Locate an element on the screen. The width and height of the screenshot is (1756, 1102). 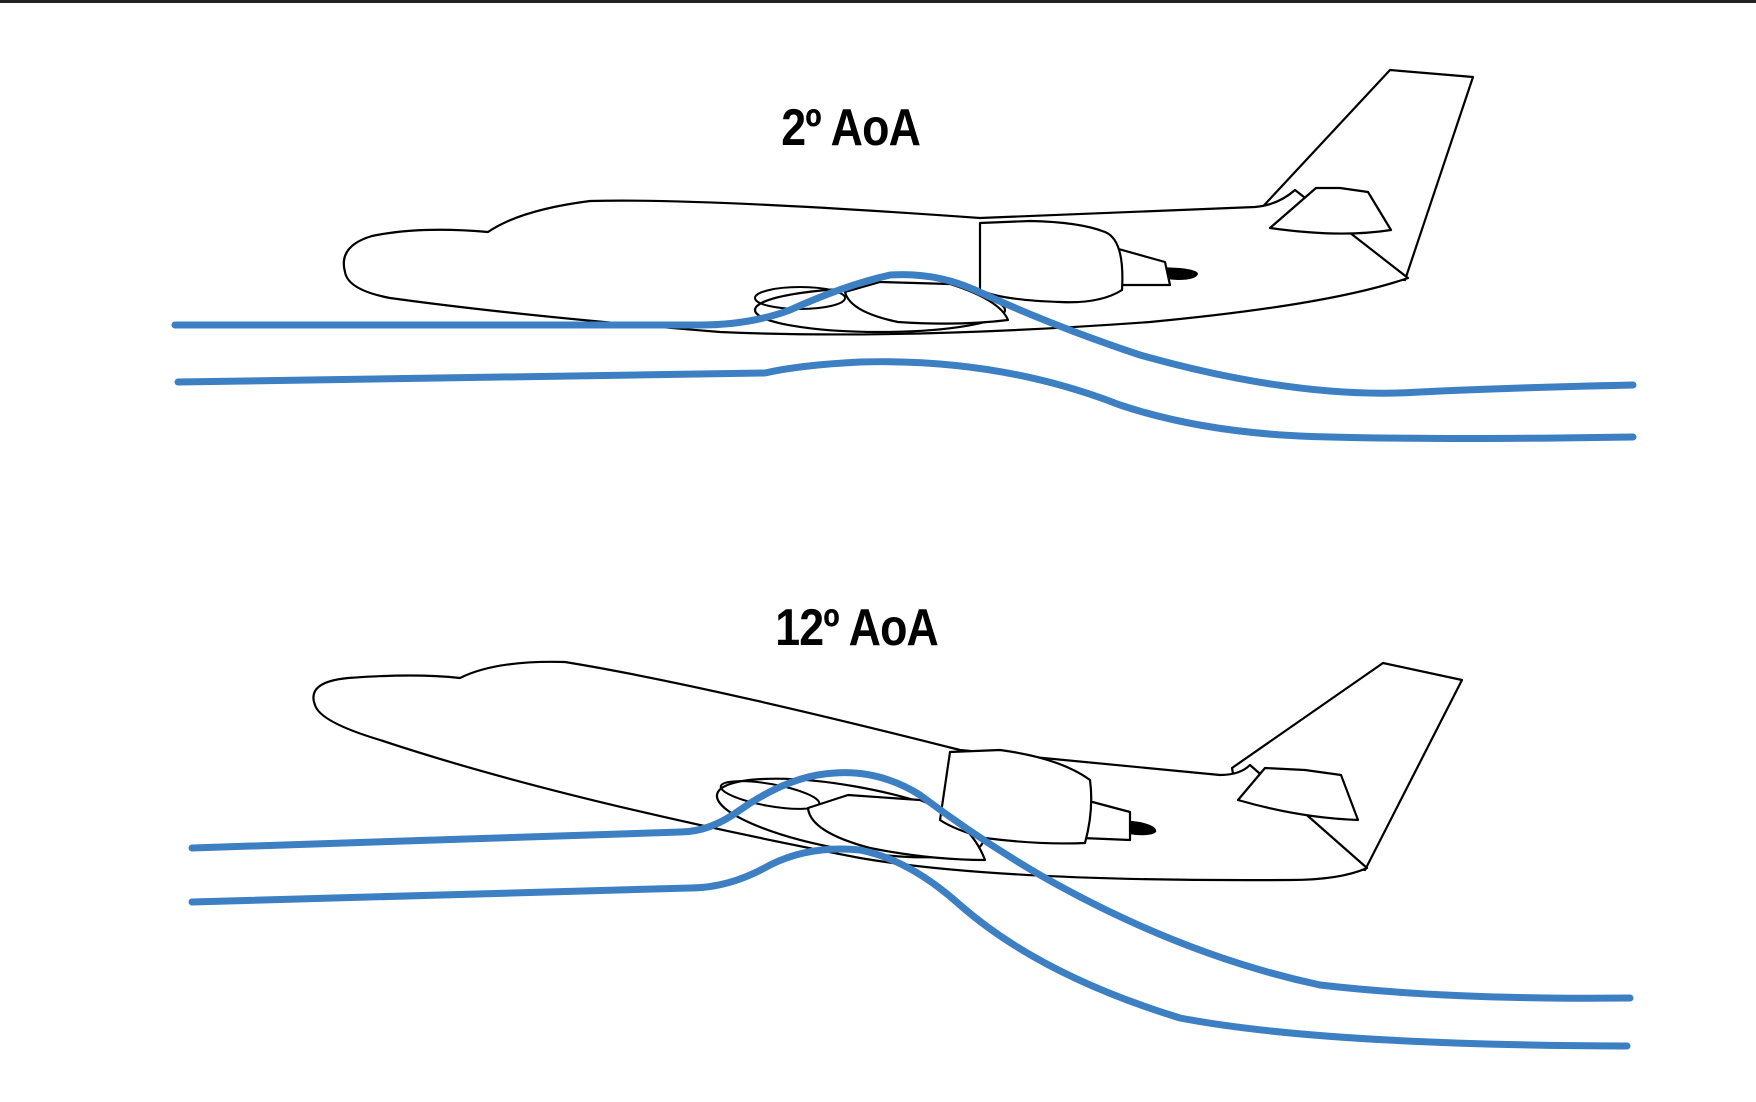
streamline-top-lower is located at coordinates (905, 400).